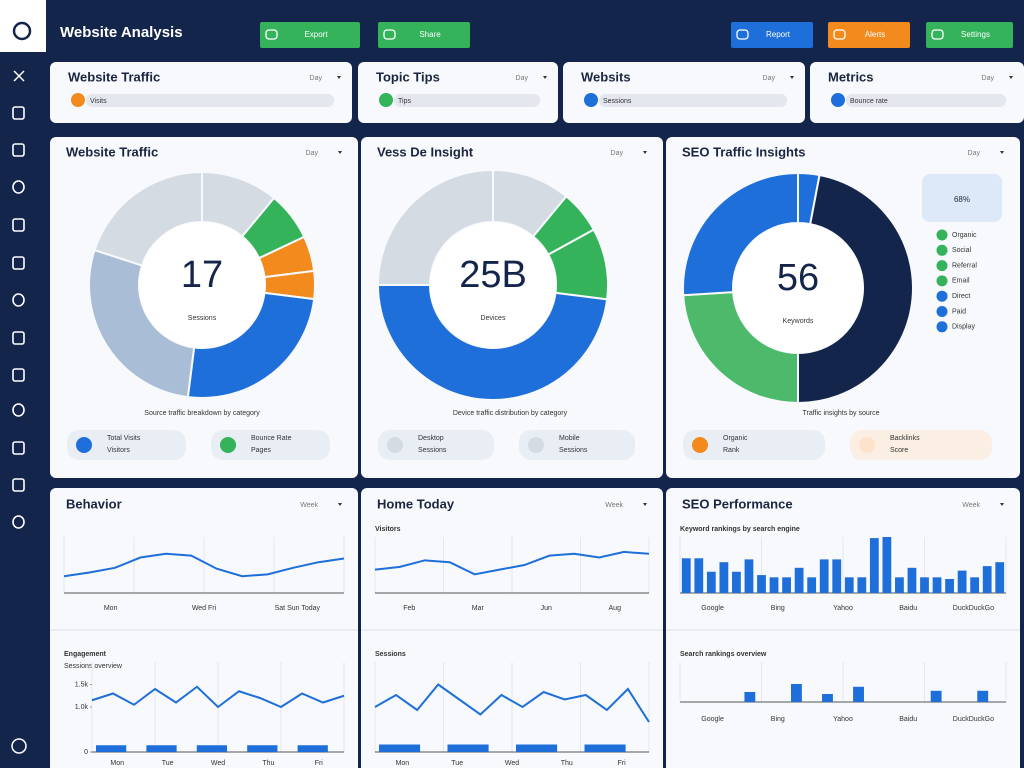  I want to click on button-label: Export, so click(316, 34).